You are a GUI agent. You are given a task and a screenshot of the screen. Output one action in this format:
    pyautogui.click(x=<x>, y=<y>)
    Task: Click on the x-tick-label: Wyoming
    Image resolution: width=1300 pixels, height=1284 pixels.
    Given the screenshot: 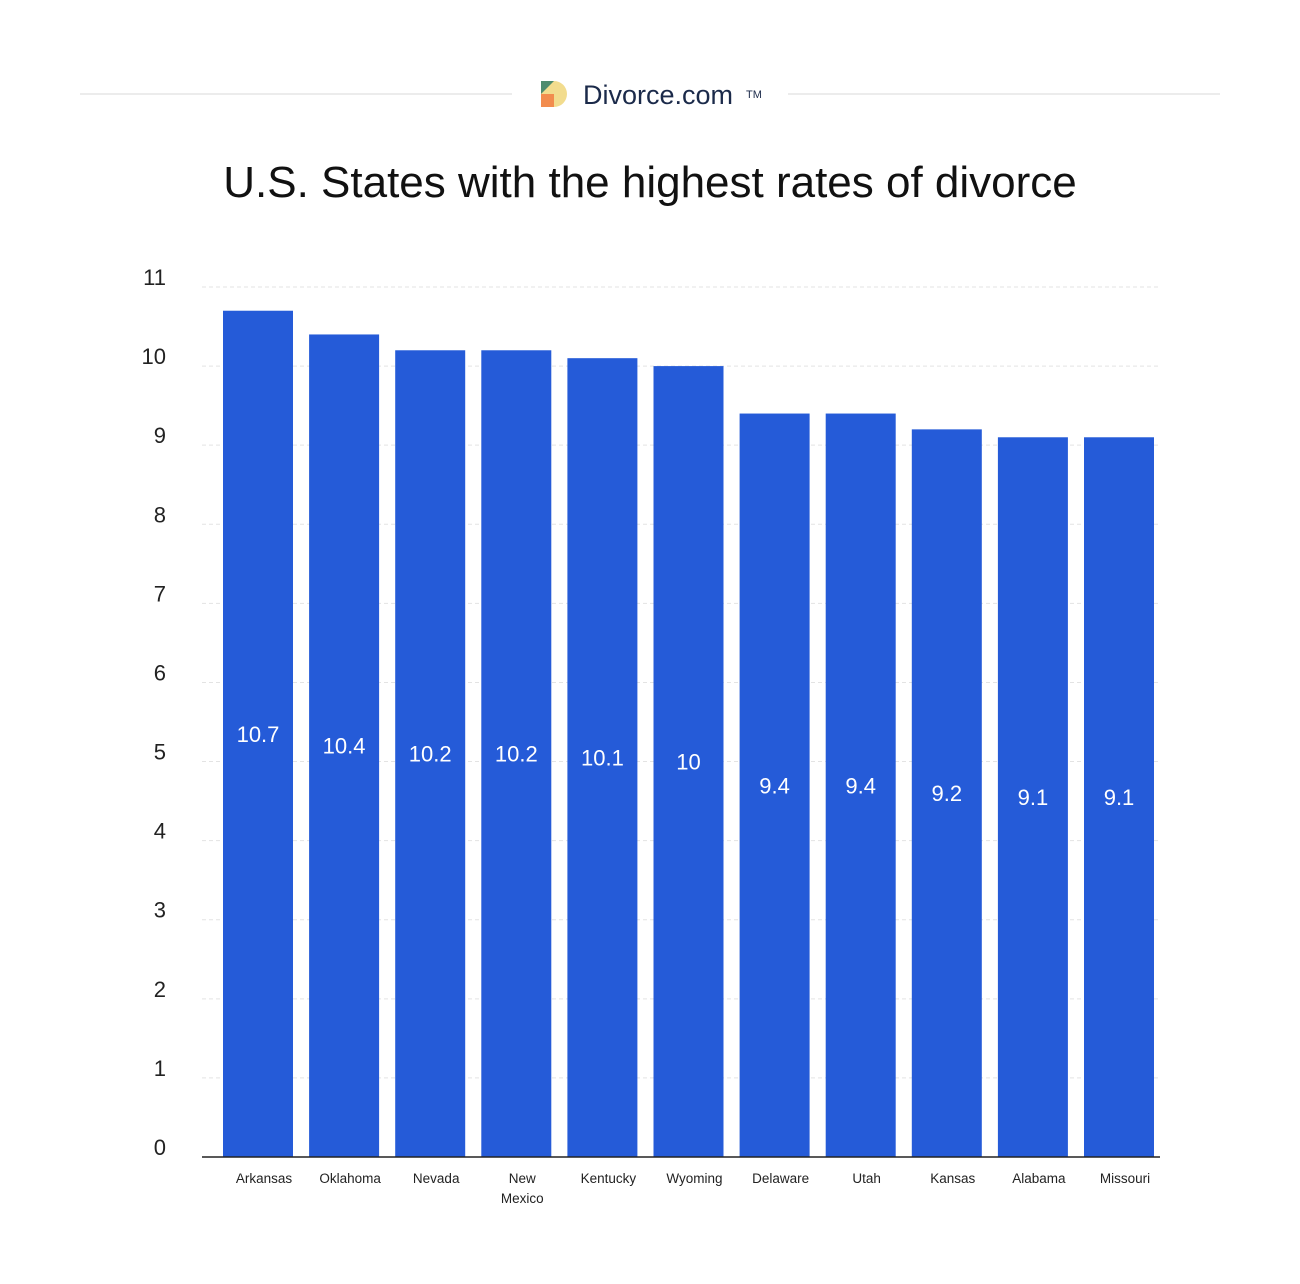 What is the action you would take?
    pyautogui.click(x=694, y=1178)
    